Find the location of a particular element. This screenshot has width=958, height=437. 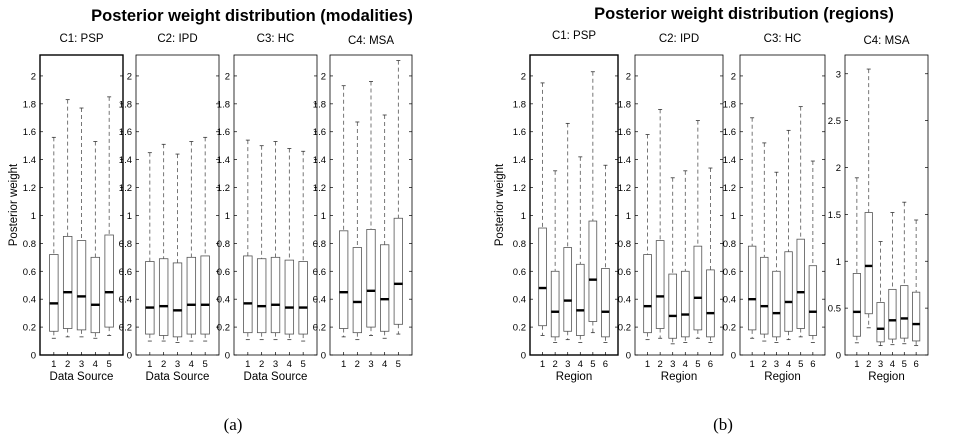

y-tick-label: 0.2 is located at coordinates (729, 328).